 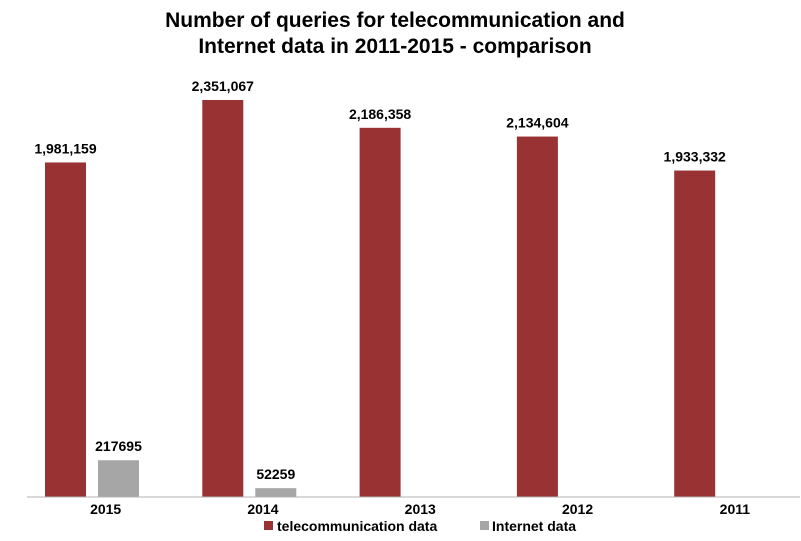 What do you see at coordinates (118, 446) in the screenshot?
I see `data-label-internet-2015: 217695` at bounding box center [118, 446].